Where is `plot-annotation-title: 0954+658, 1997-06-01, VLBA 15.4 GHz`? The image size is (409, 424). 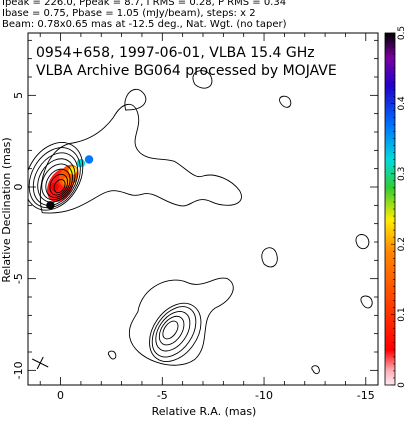
plot-annotation-title: 0954+658, 1997-06-01, VLBA 15.4 GHz is located at coordinates (175, 53).